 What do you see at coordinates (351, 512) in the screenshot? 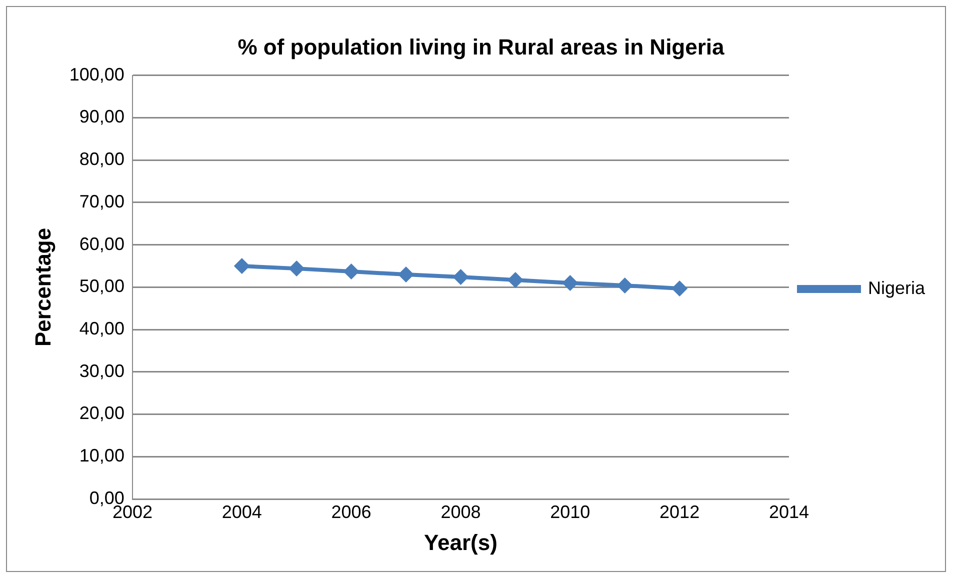
I see `x-tick-label: 2006` at bounding box center [351, 512].